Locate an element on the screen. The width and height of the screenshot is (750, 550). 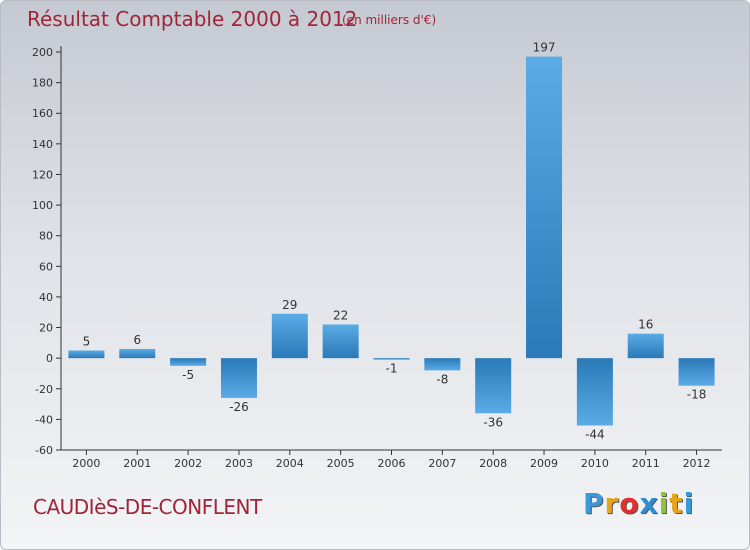
y-tick-label: -60 is located at coordinates (44, 450).